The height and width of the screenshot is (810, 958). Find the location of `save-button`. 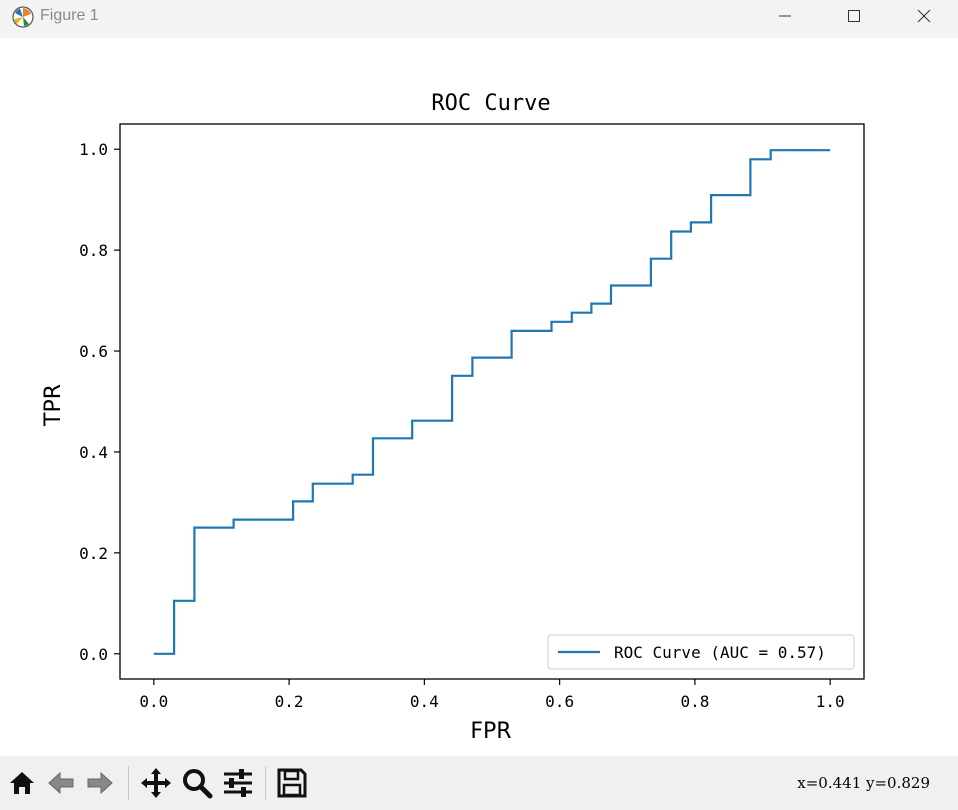

save-button is located at coordinates (292, 783).